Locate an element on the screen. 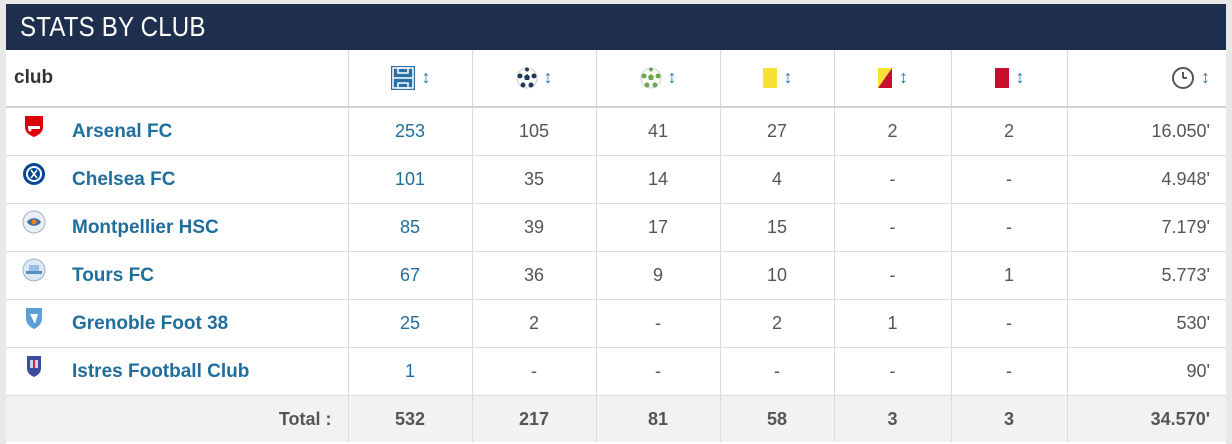 Image resolution: width=1232 pixels, height=444 pixels. total-appearances: 532 is located at coordinates (410, 418).